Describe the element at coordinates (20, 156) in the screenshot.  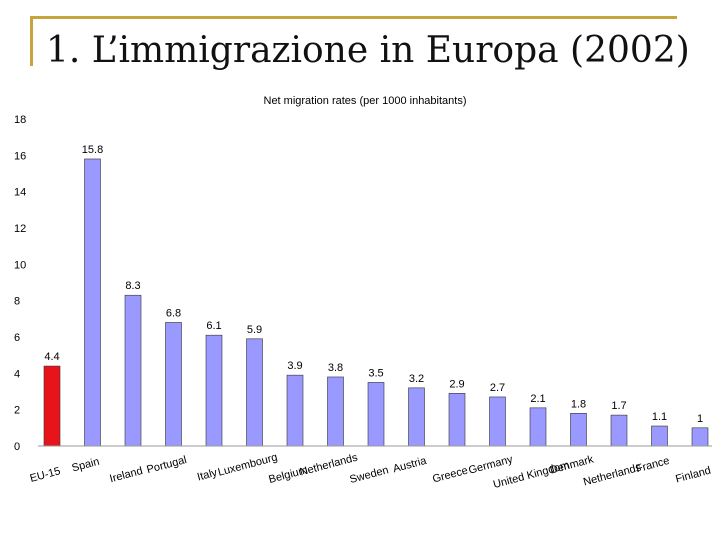
I see `y-tick-label: 16` at that location.